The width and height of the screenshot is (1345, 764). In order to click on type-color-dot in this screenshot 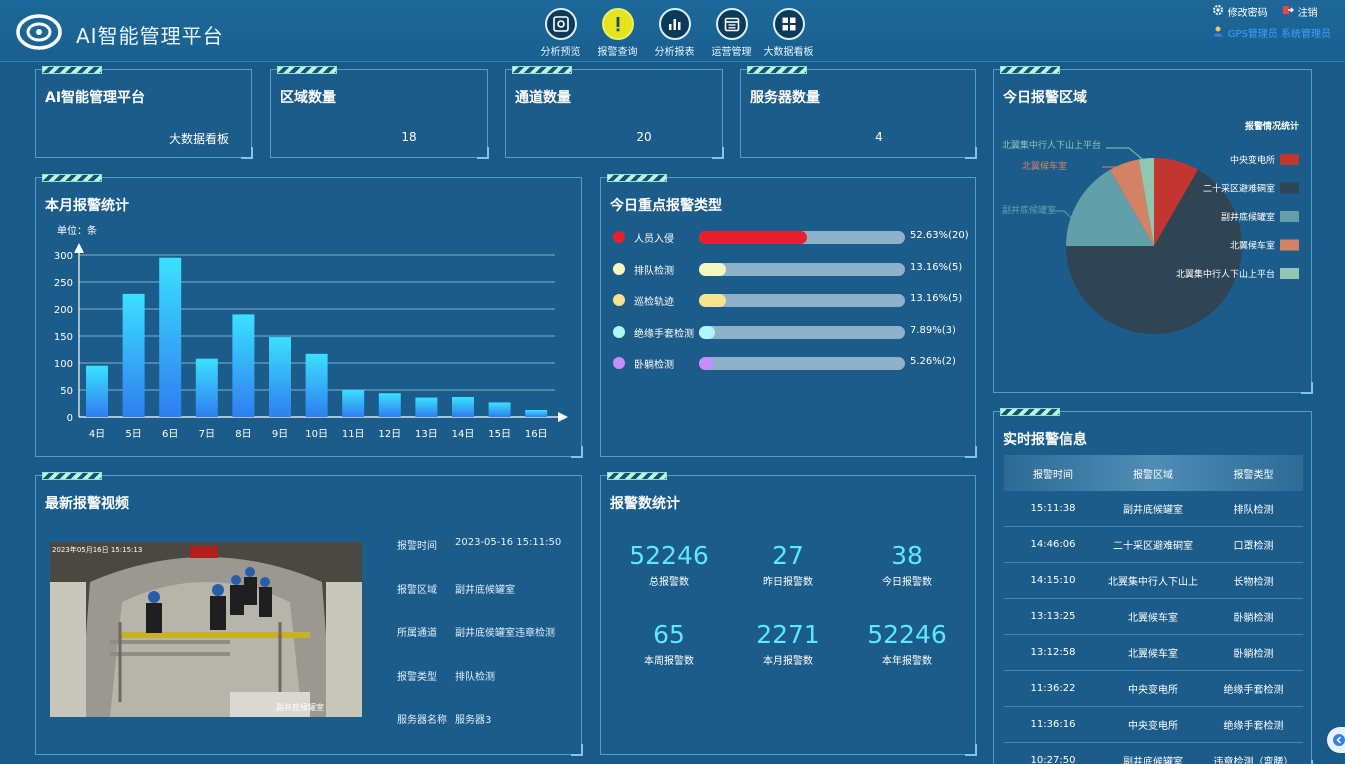, I will do `click(619, 237)`.